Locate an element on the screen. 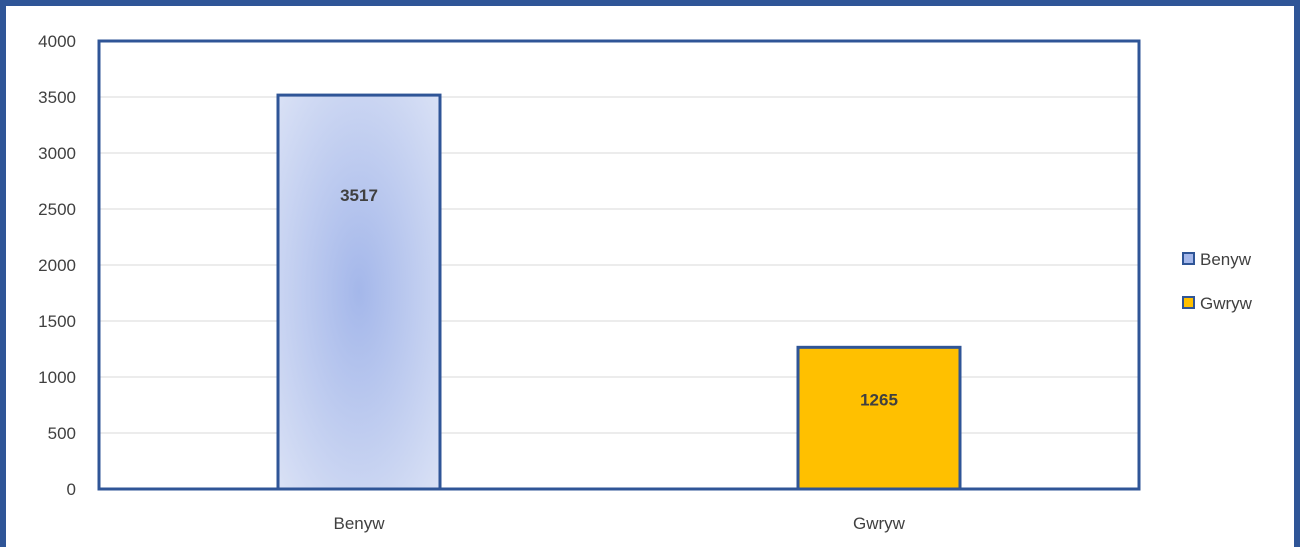 This screenshot has width=1300, height=547. y-tick-label: 3000 is located at coordinates (57, 153).